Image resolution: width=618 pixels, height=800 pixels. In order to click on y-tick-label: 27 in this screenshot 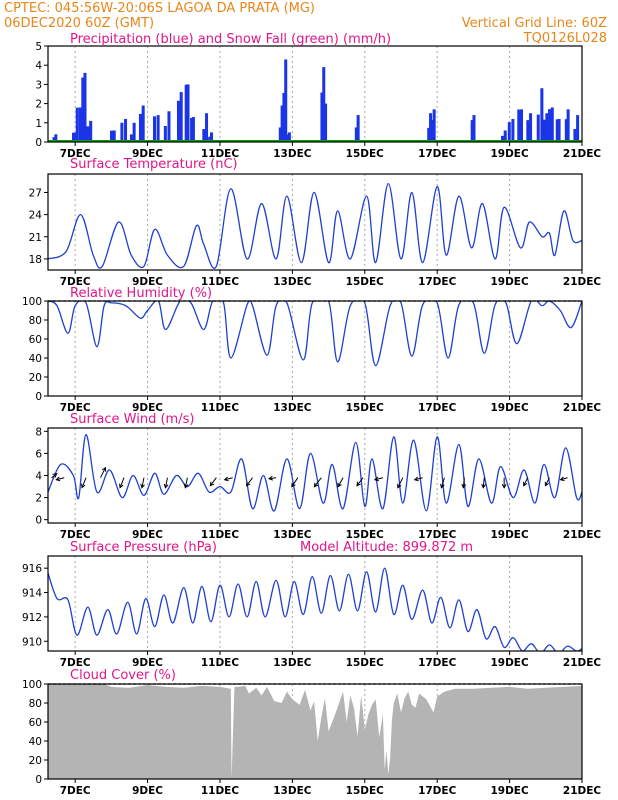, I will do `click(35, 193)`.